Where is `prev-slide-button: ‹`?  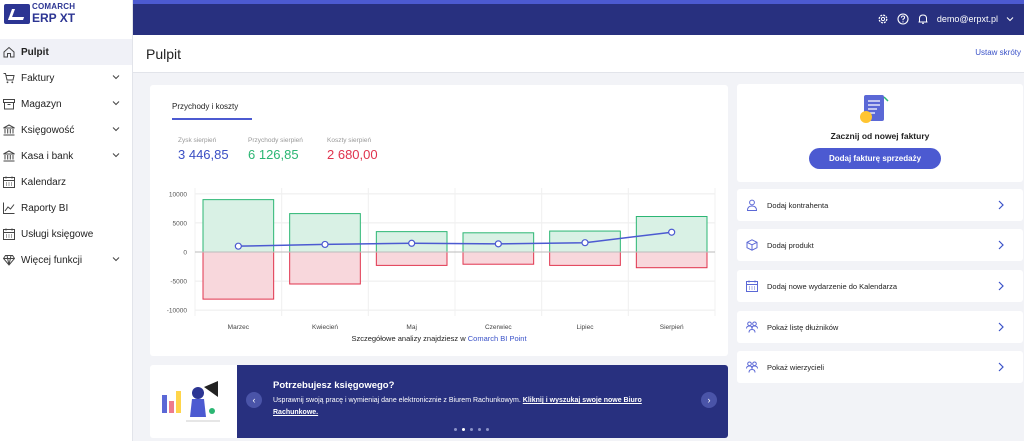 prev-slide-button: ‹ is located at coordinates (254, 400).